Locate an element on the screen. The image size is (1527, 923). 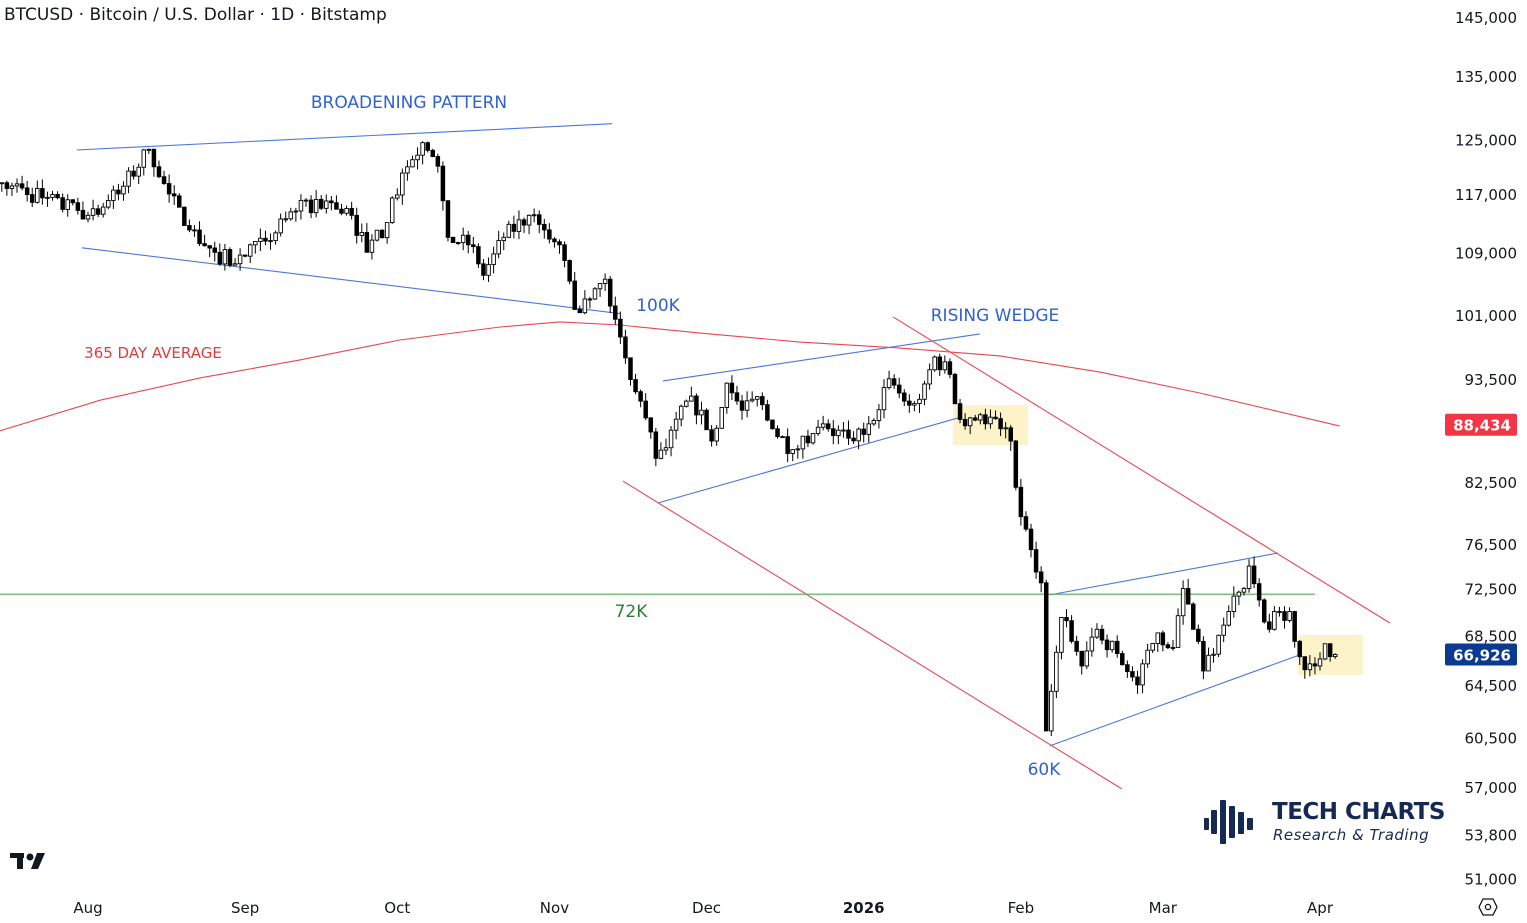
100k-label: 100K is located at coordinates (658, 306).